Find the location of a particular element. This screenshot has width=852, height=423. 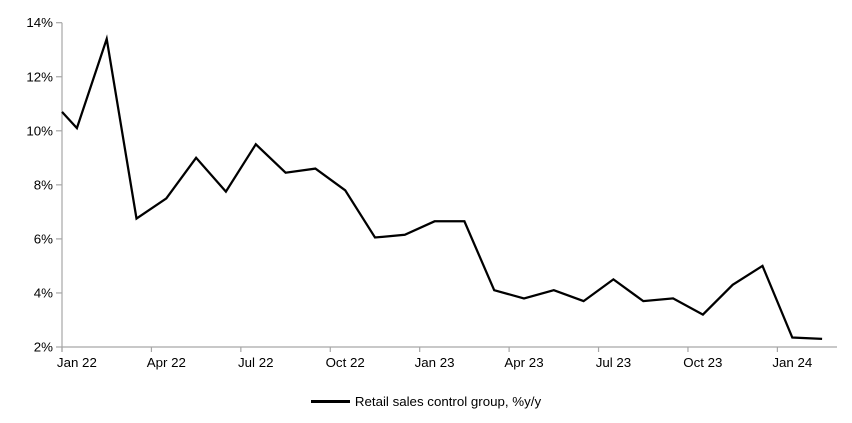

x-tick-label: Oct 23 is located at coordinates (702, 362).